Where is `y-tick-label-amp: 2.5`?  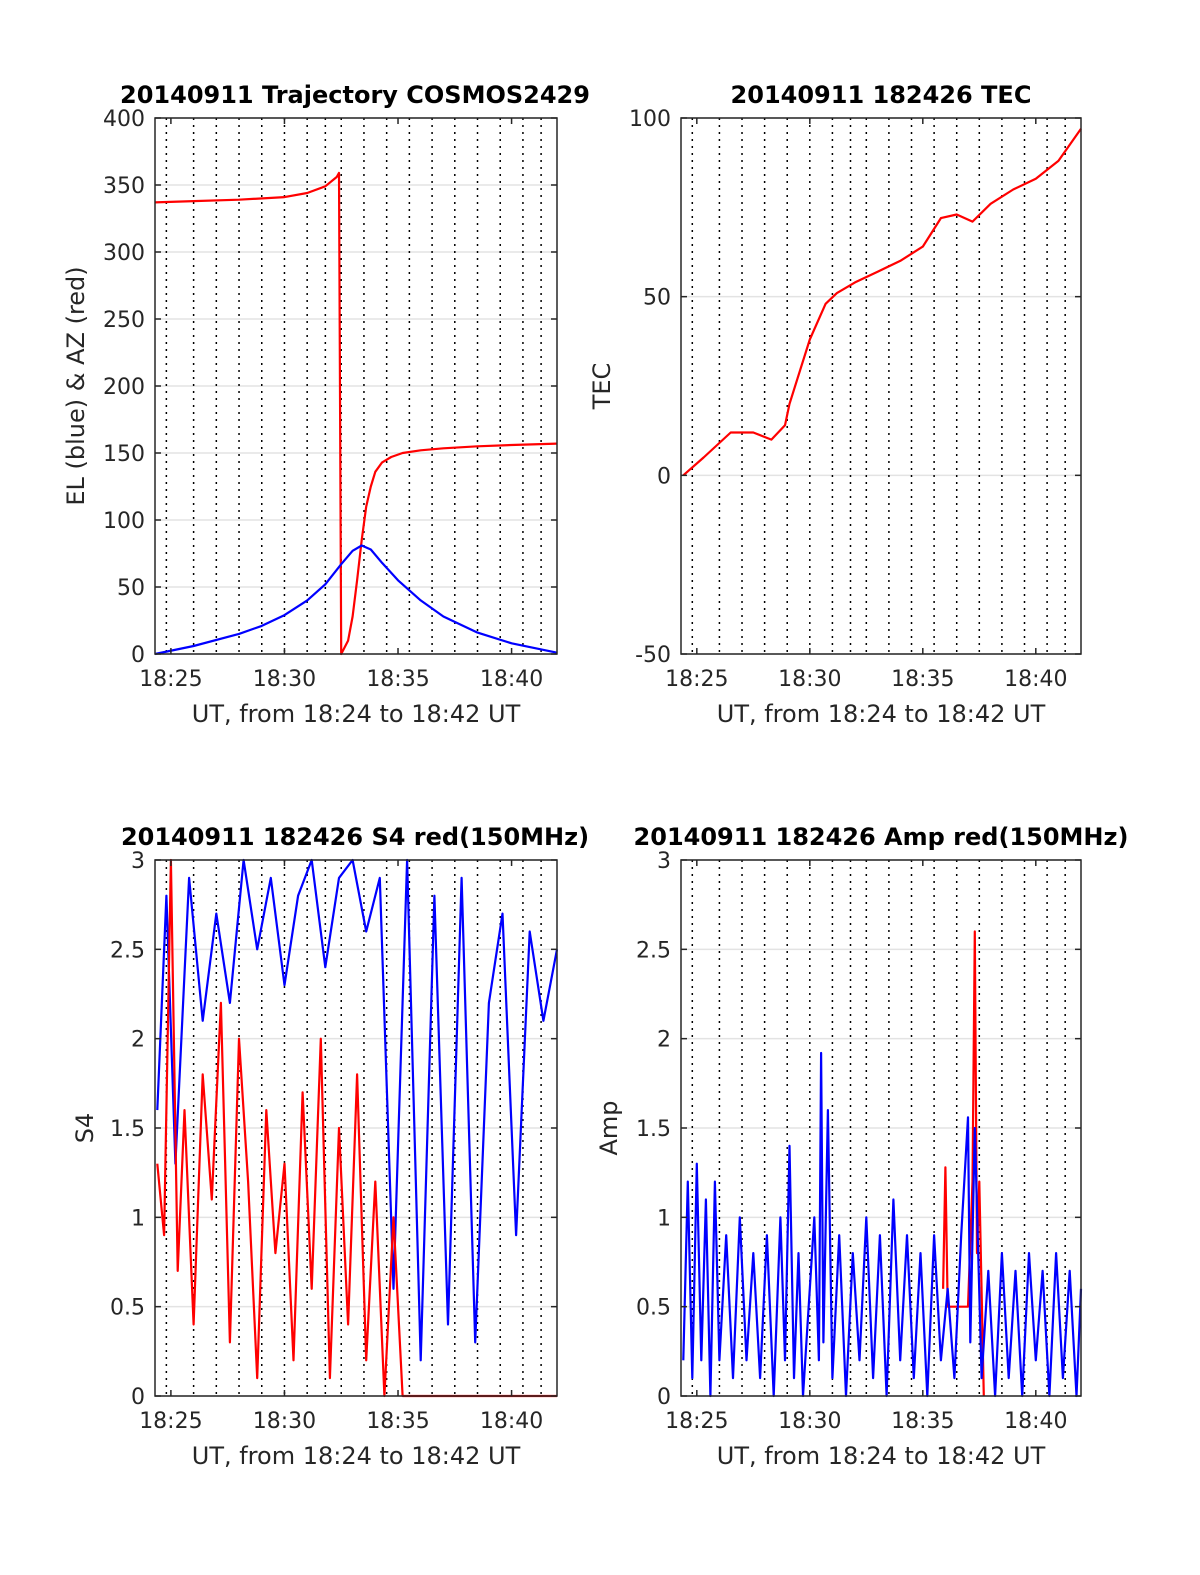 y-tick-label-amp: 2.5 is located at coordinates (653, 950).